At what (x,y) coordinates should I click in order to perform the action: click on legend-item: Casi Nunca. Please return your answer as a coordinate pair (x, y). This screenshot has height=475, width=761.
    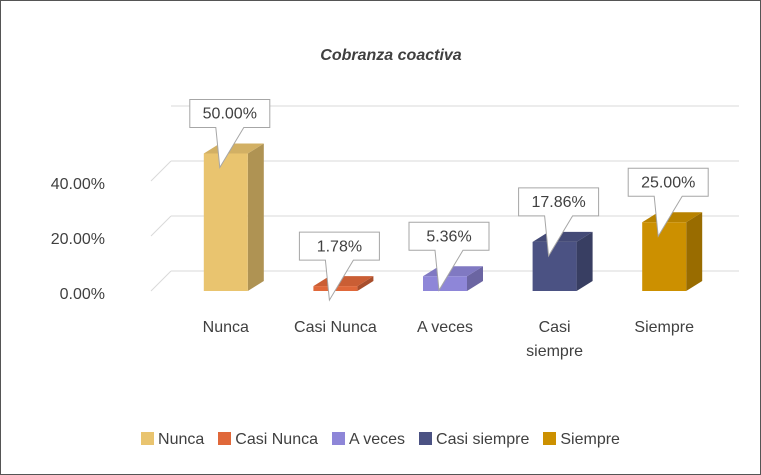
    Looking at the image, I should click on (268, 440).